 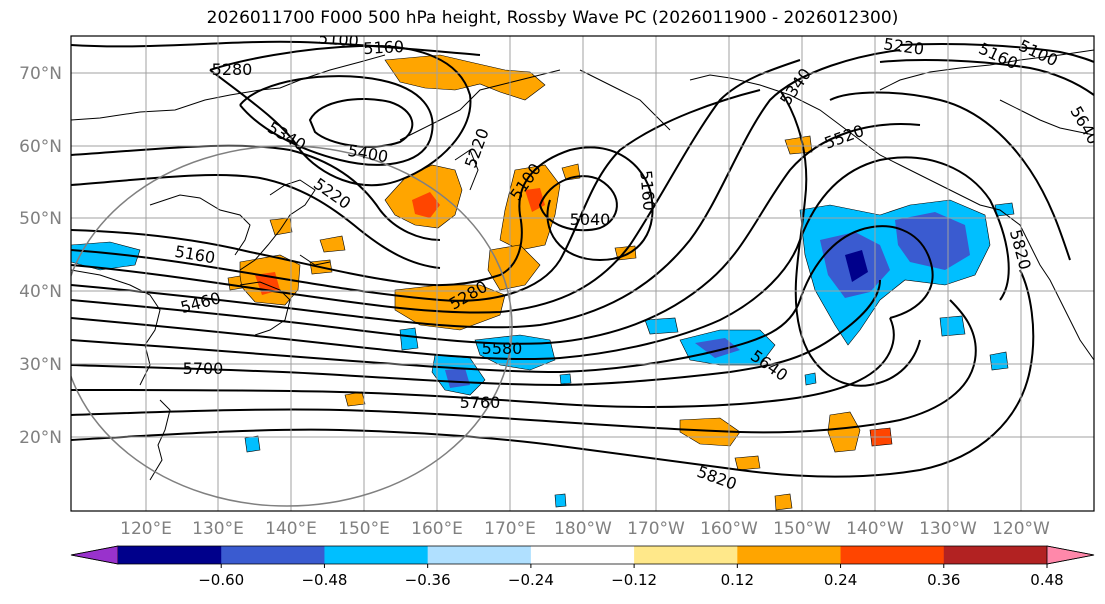 What do you see at coordinates (40, 365) in the screenshot?
I see `lat-label: 30°N` at bounding box center [40, 365].